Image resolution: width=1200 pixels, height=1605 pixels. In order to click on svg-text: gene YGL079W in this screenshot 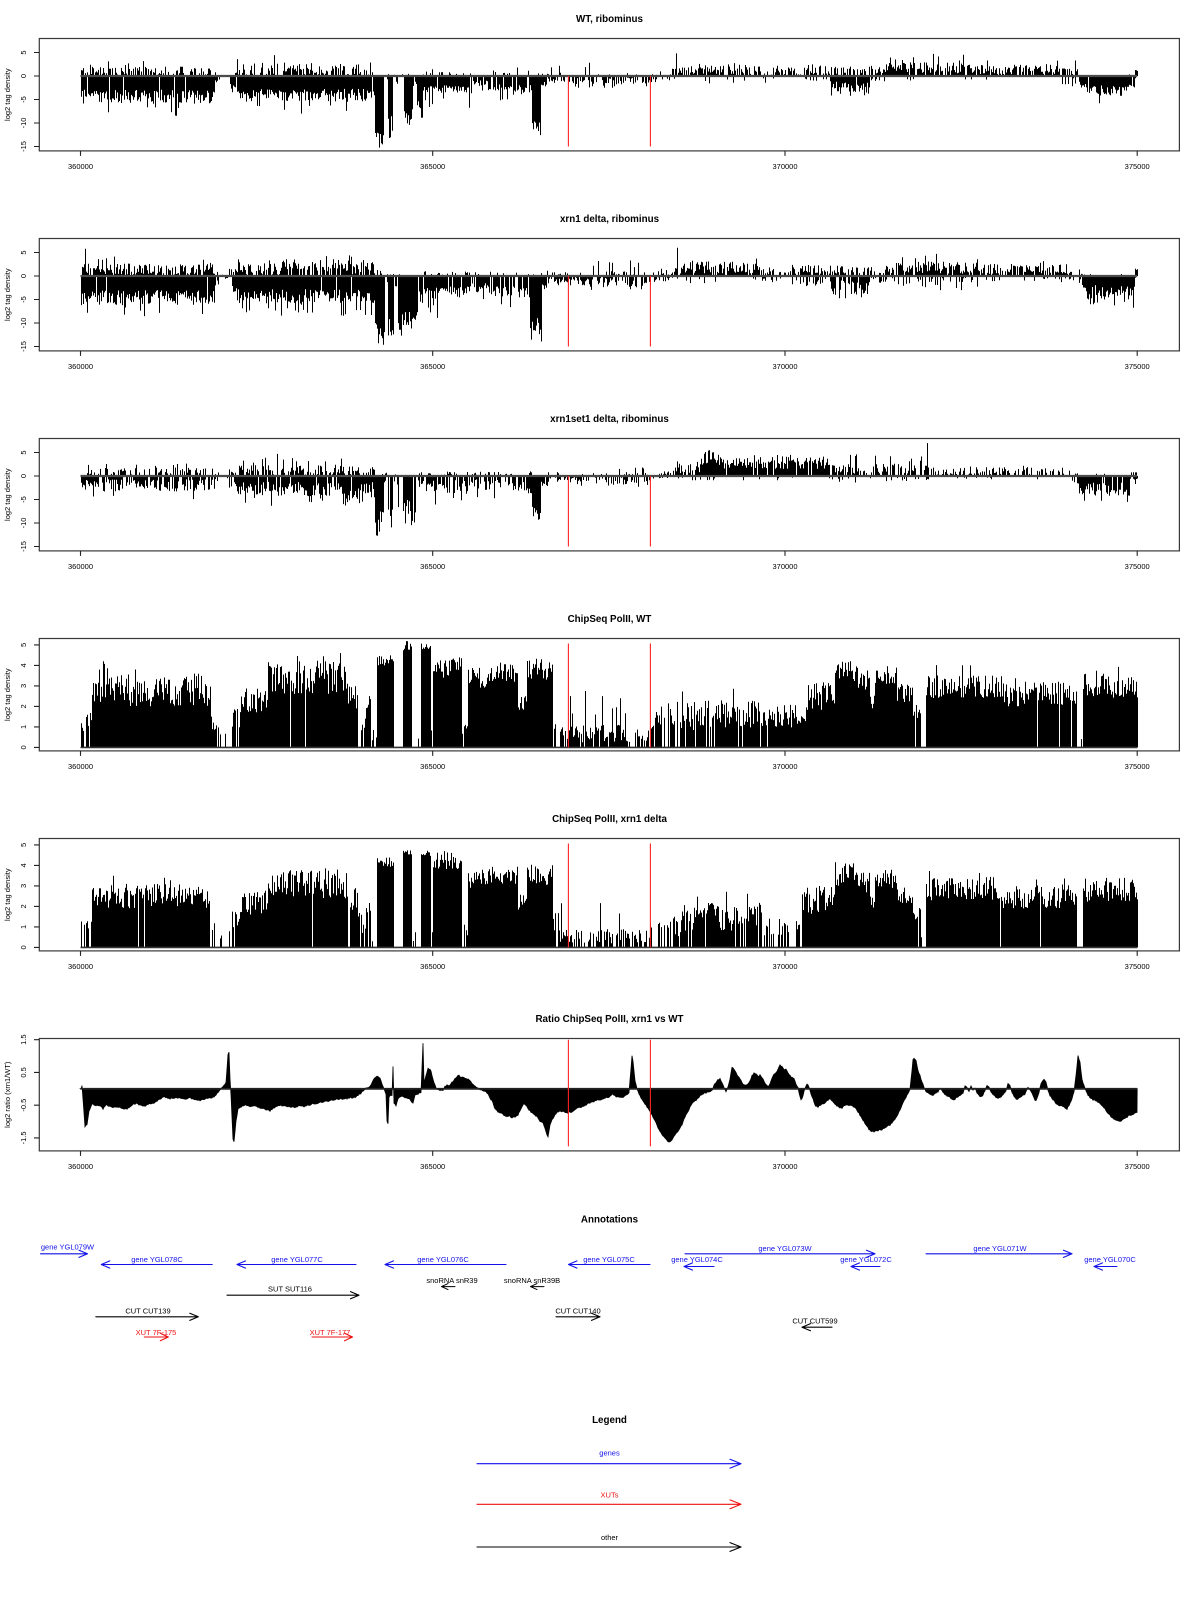, I will do `click(68, 1247)`.